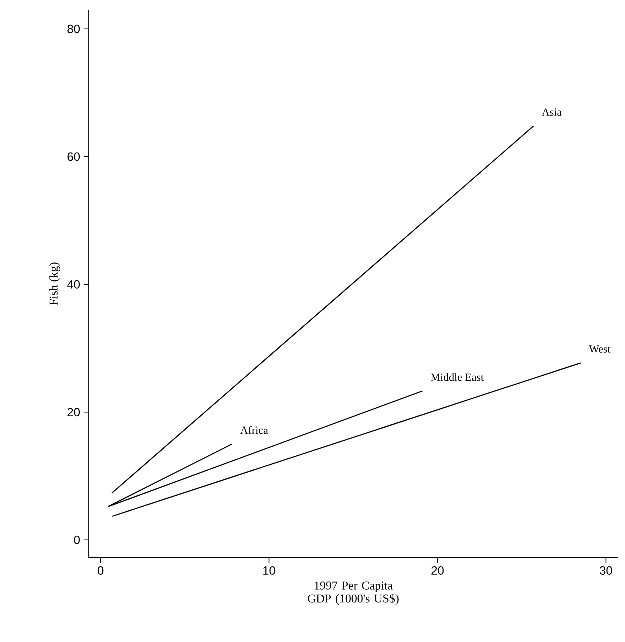  What do you see at coordinates (353, 594) in the screenshot?
I see `x-axis-title: 1997 Per Capita GDP (1000's US$)` at bounding box center [353, 594].